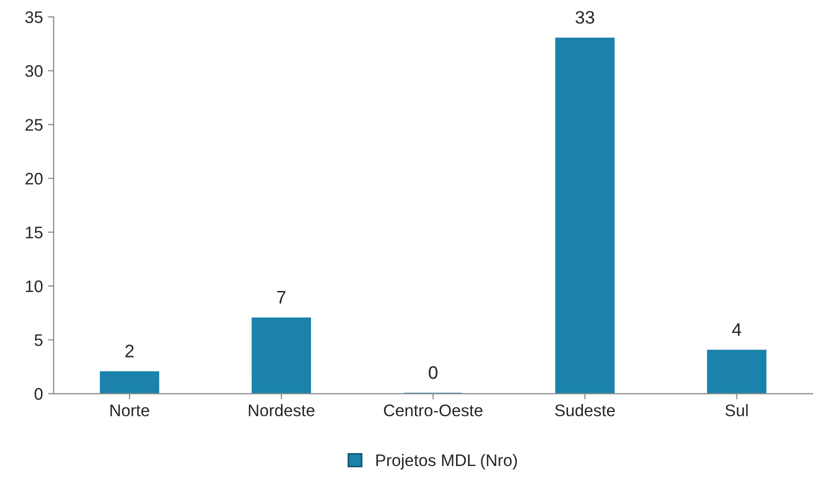 This screenshot has width=825, height=483. I want to click on y-tick-label: 20, so click(34, 178).